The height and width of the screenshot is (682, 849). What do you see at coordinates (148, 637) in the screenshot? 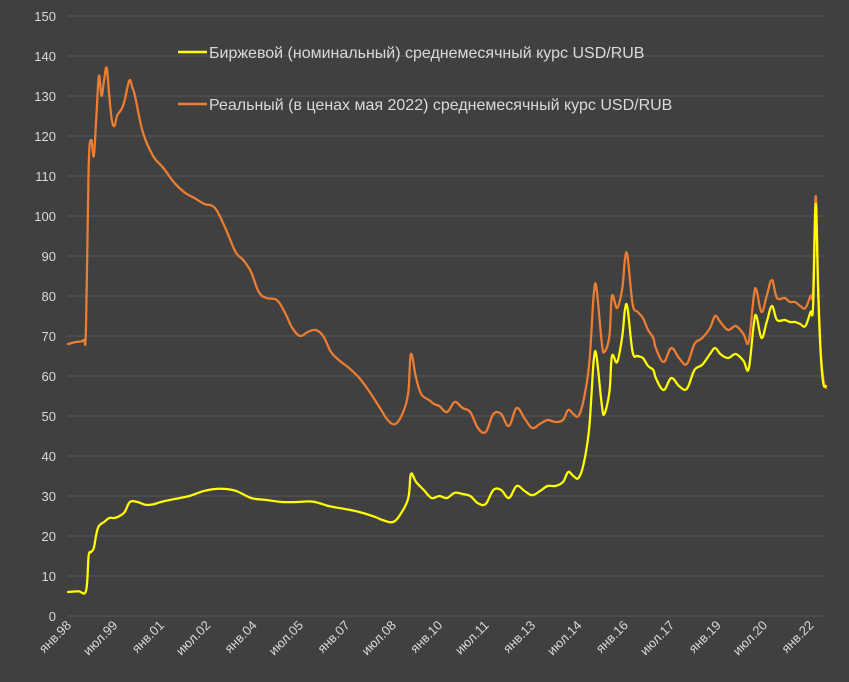
I see `x-tick-label: янв.01` at bounding box center [148, 637].